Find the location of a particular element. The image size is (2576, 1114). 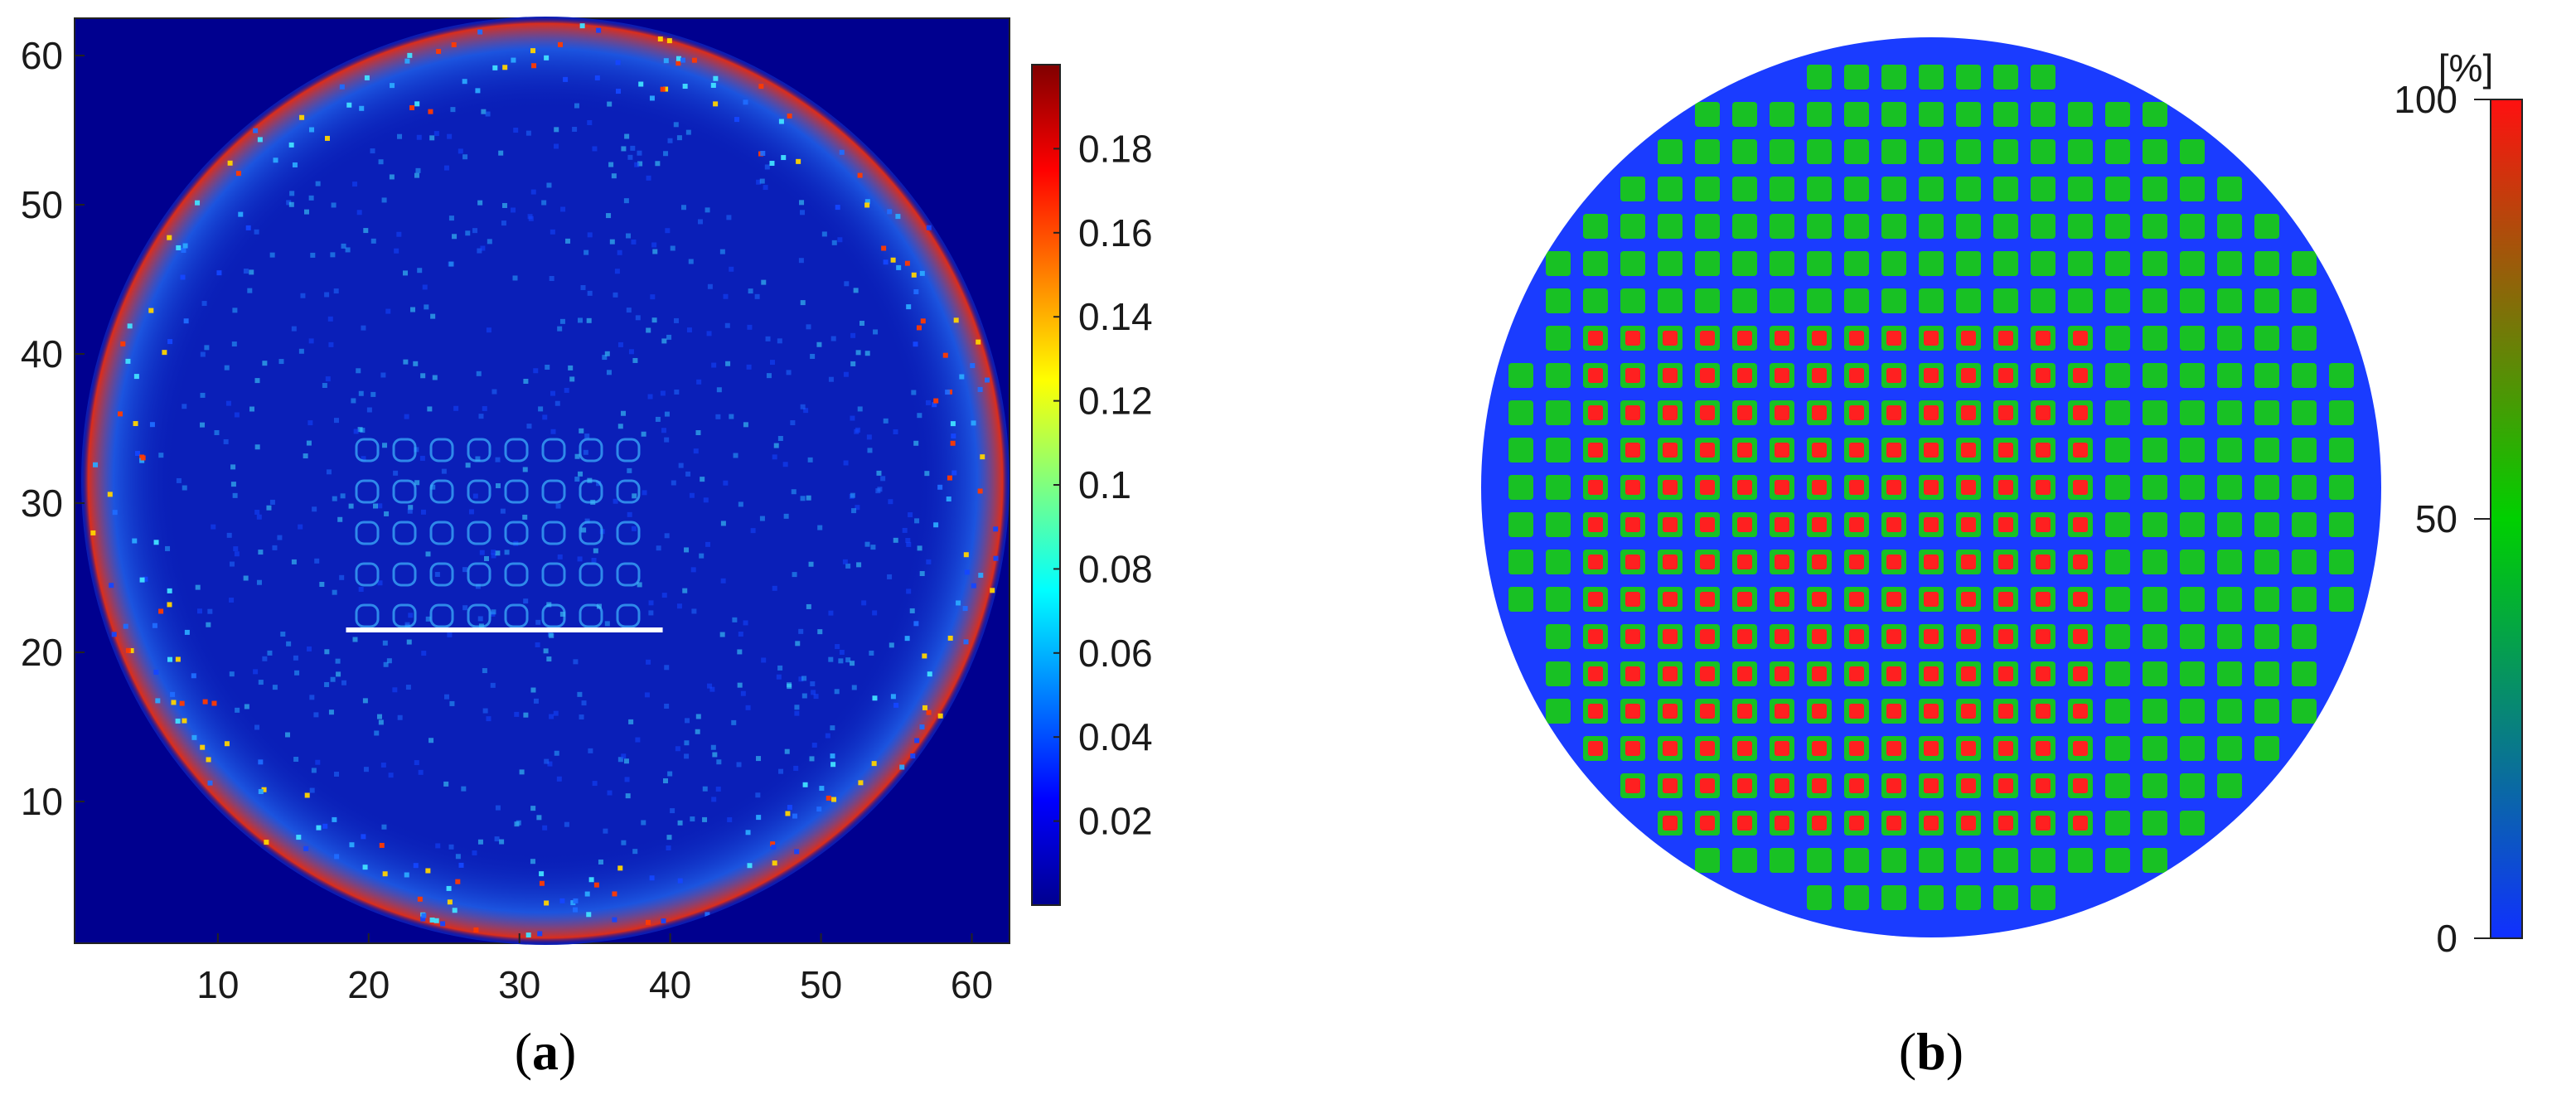

colorbar-tick-label: 50 is located at coordinates (2436, 518).